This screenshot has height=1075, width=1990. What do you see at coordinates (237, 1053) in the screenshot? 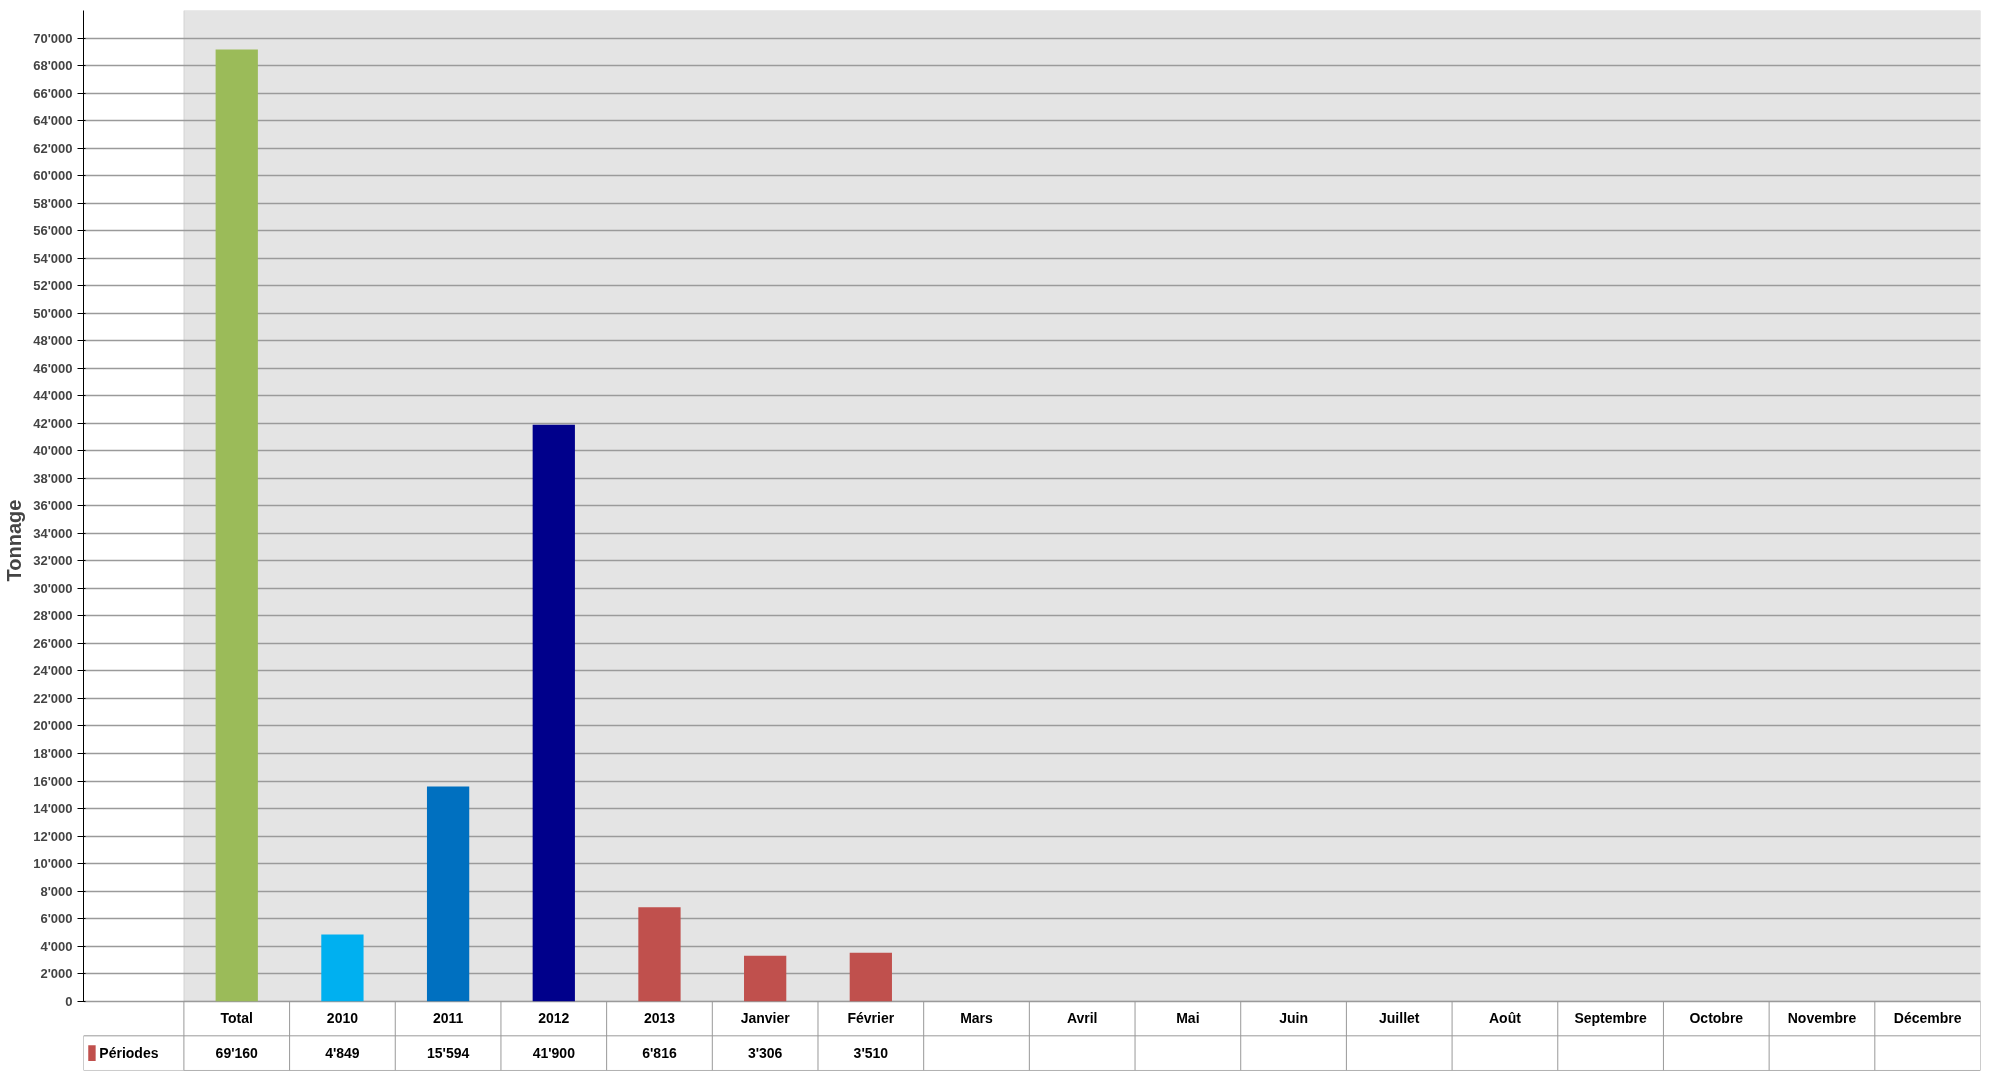
I see `data-label: 69'160` at bounding box center [237, 1053].